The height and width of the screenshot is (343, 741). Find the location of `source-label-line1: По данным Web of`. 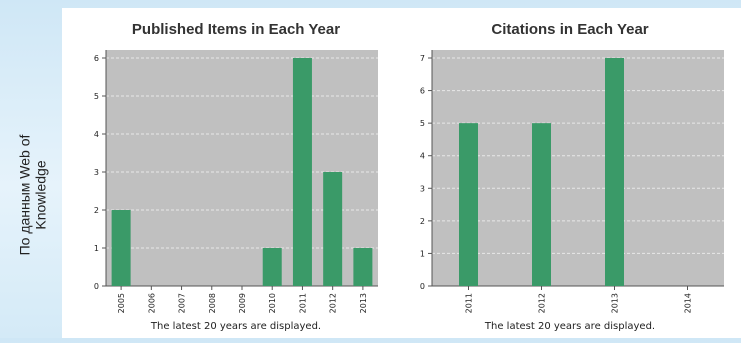

source-label-line1: По данным Web of is located at coordinates (24, 195).